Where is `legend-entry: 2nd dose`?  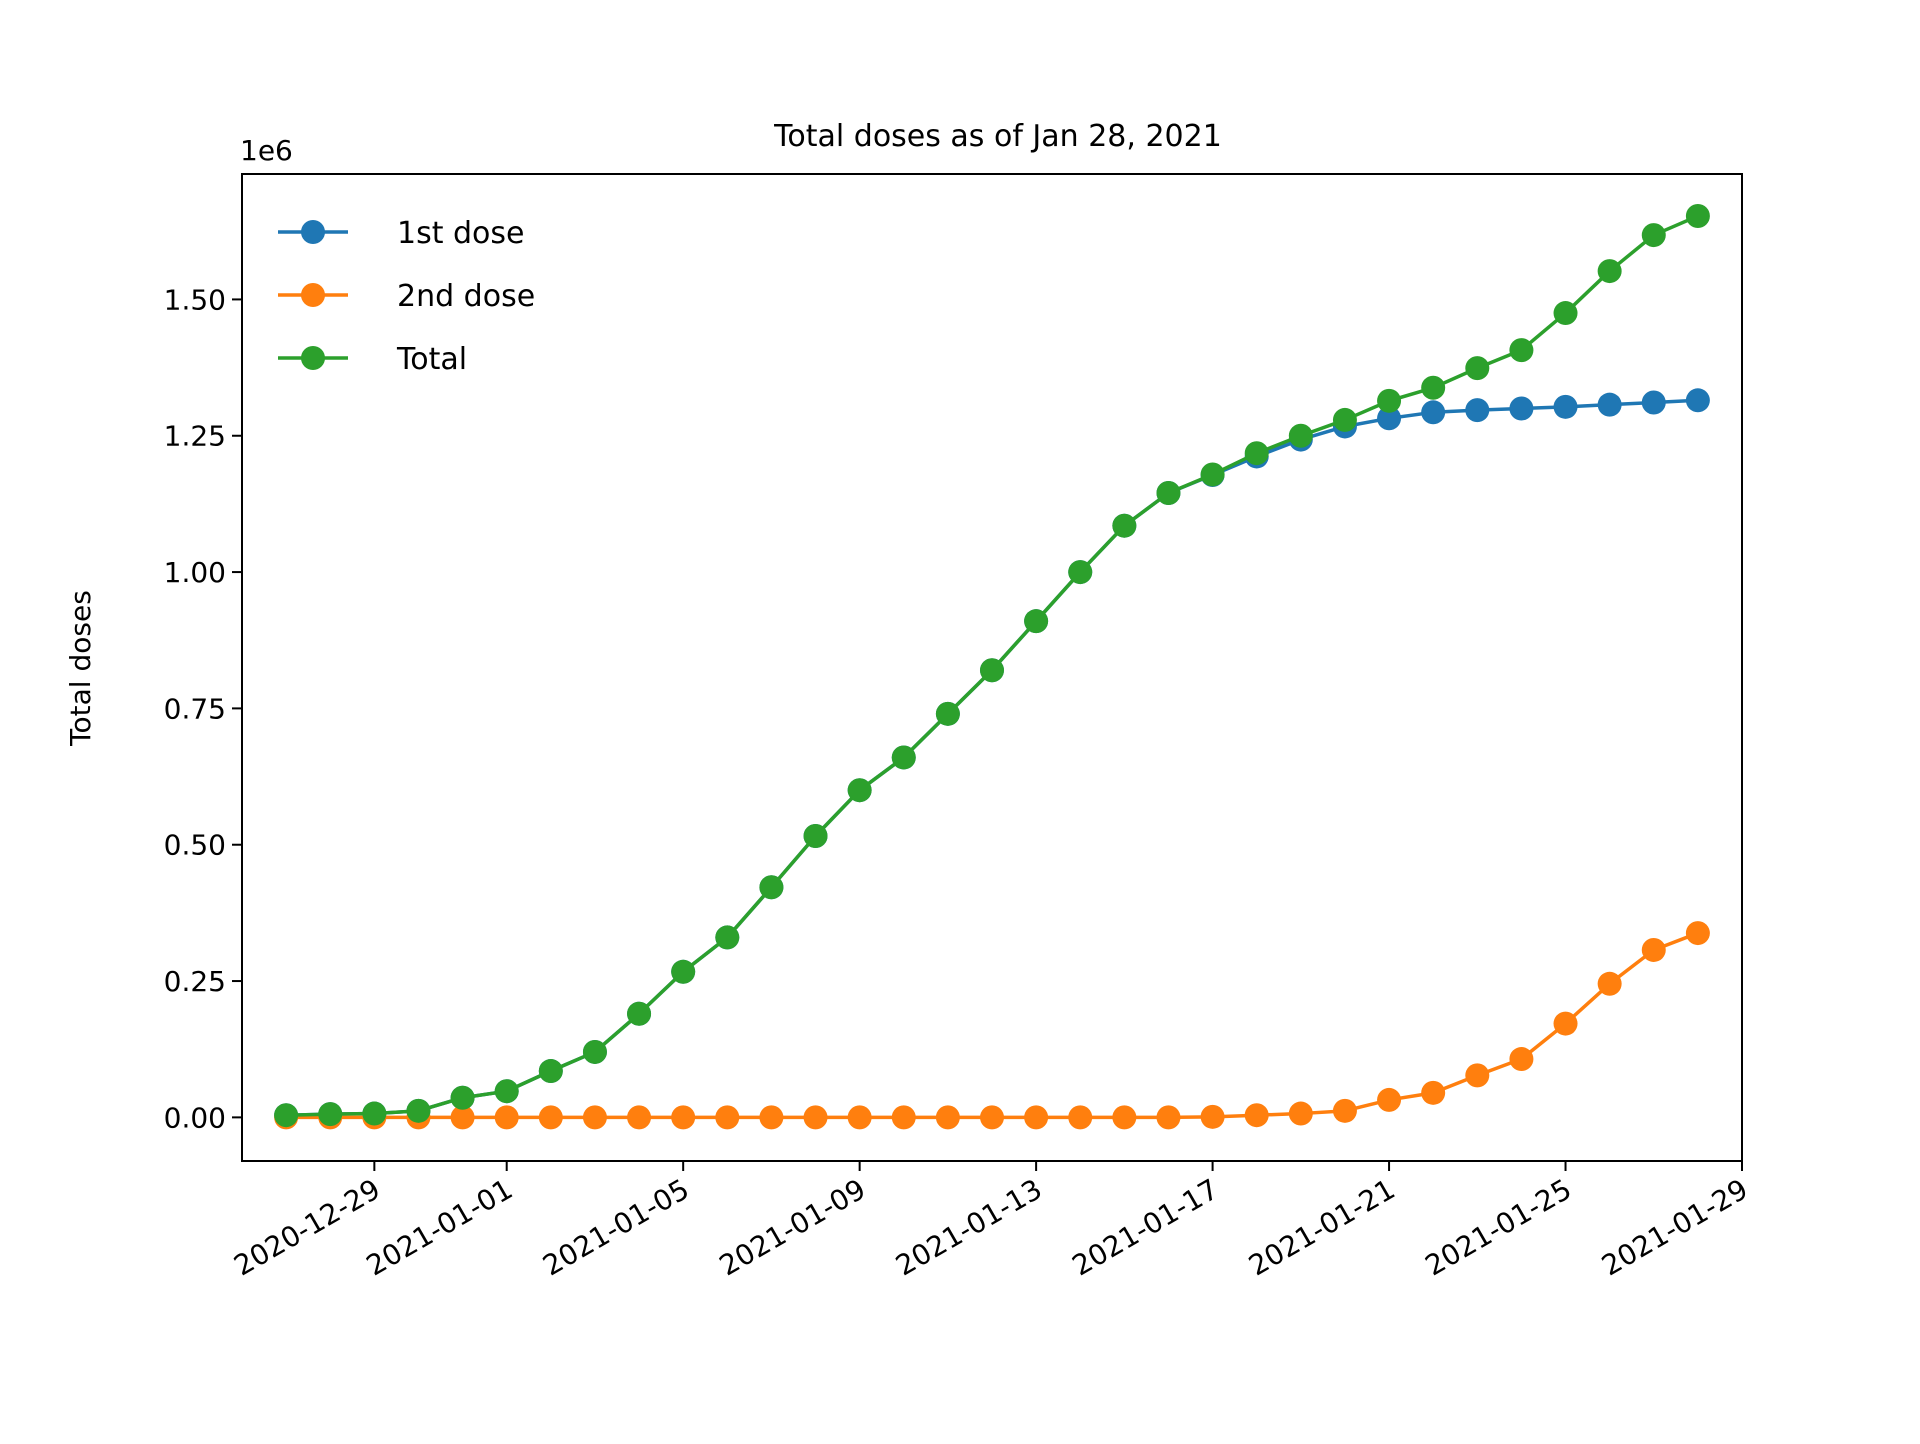 legend-entry: 2nd dose is located at coordinates (406, 296).